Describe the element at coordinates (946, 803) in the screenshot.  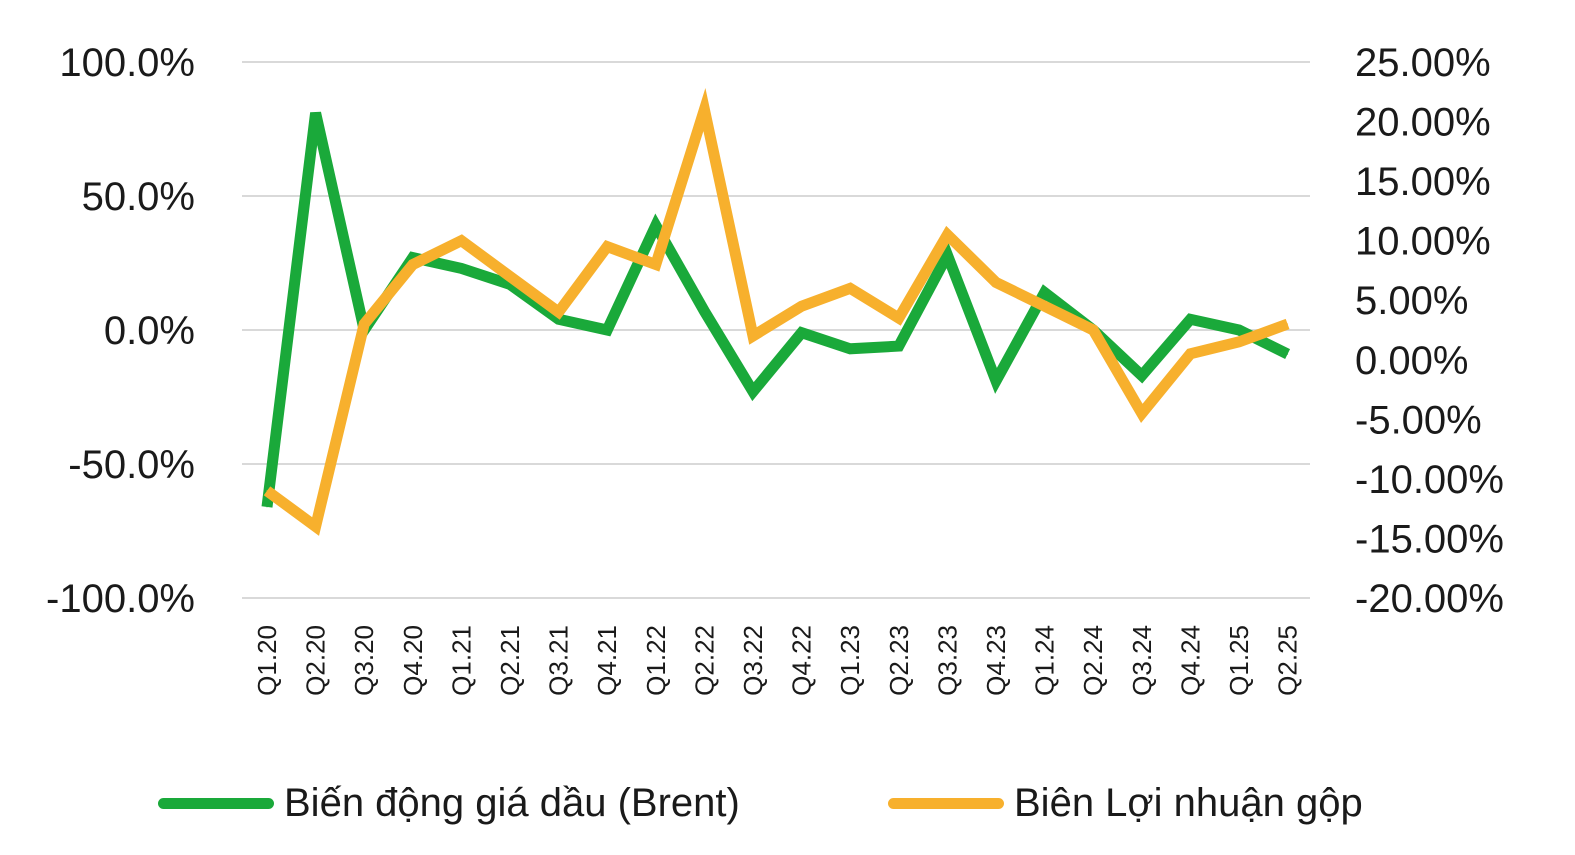
I see `legend-swatch-margin` at that location.